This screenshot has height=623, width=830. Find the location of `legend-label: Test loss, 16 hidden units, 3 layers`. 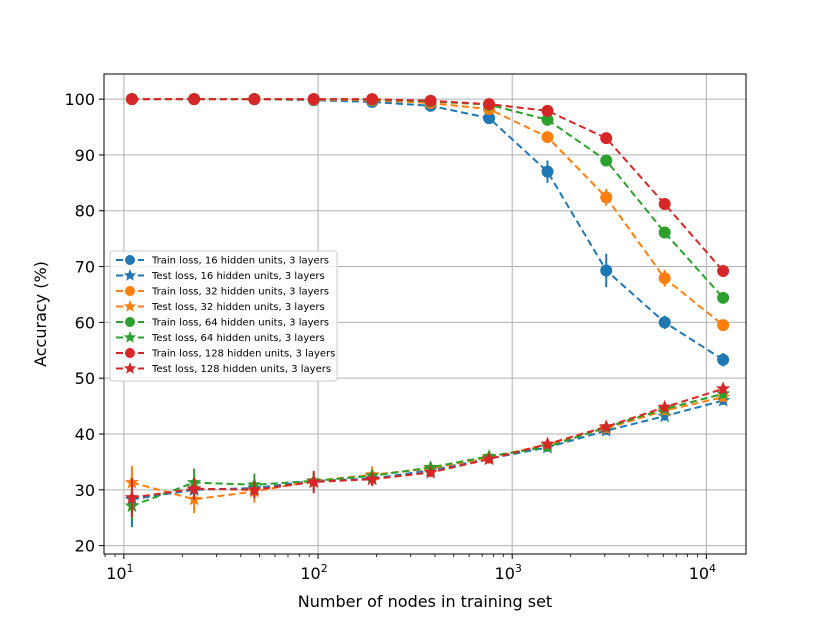

legend-label: Test loss, 16 hidden units, 3 layers is located at coordinates (238, 276).